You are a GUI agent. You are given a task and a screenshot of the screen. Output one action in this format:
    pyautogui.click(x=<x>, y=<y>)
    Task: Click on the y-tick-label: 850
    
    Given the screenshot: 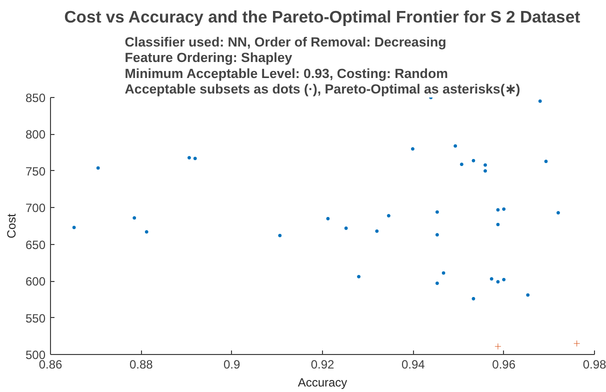 What is the action you would take?
    pyautogui.click(x=35, y=98)
    